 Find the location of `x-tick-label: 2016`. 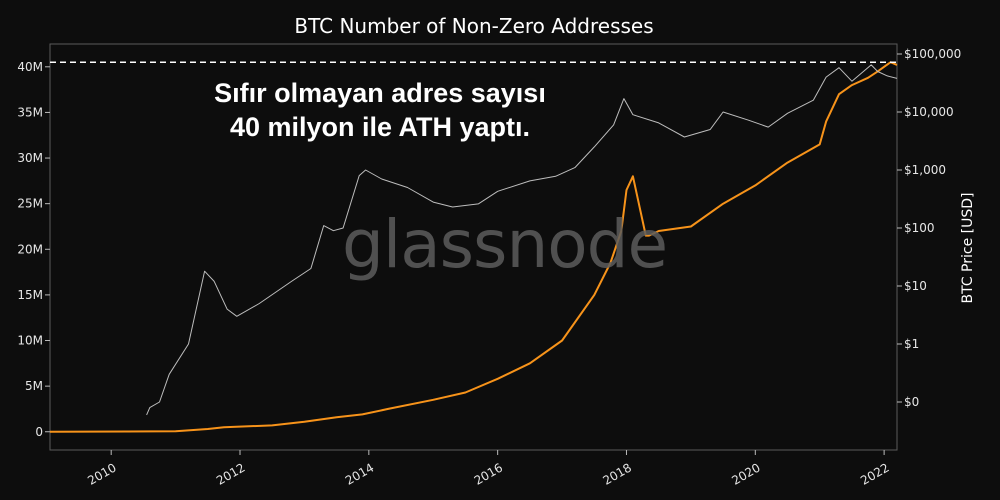

x-tick-label: 2016 is located at coordinates (488, 473).